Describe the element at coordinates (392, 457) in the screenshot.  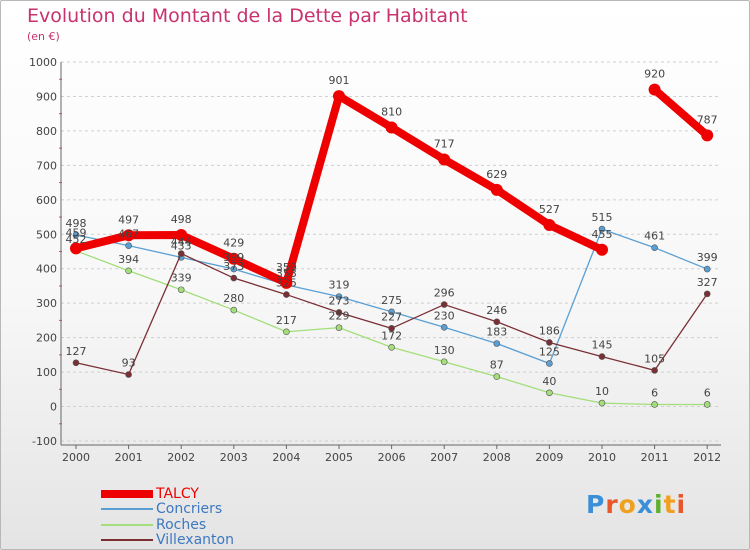
I see `x-tick-label: 2006` at that location.